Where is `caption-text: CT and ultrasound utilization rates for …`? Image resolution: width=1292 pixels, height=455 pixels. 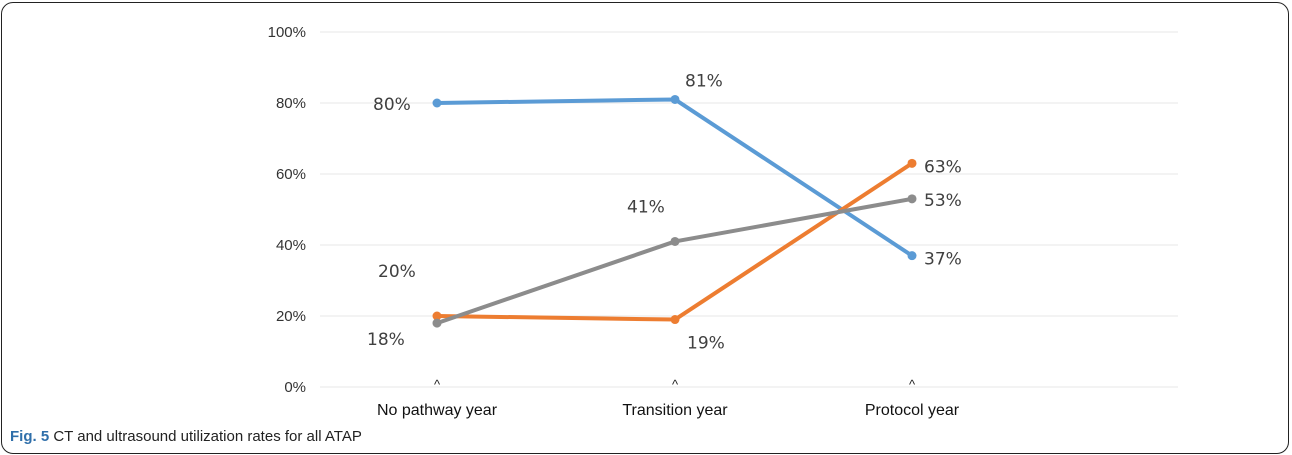
caption-text: CT and ultrasound utilization rates for … is located at coordinates (207, 436).